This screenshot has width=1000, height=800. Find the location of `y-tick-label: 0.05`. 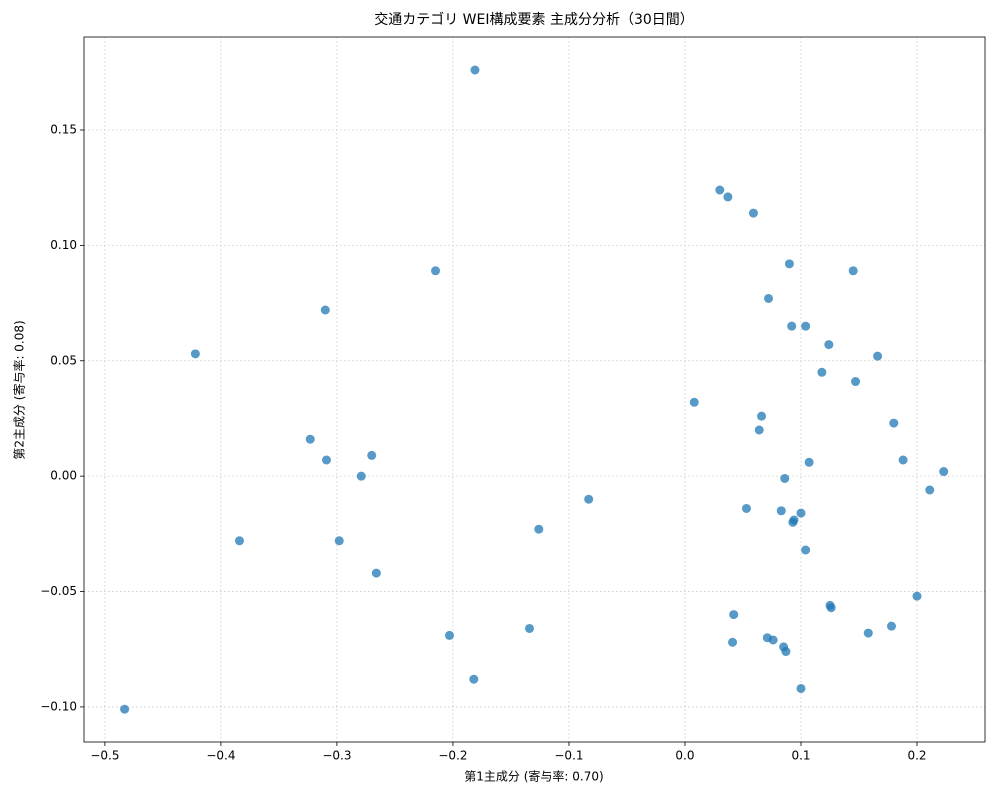

y-tick-label: 0.05 is located at coordinates (63, 360).